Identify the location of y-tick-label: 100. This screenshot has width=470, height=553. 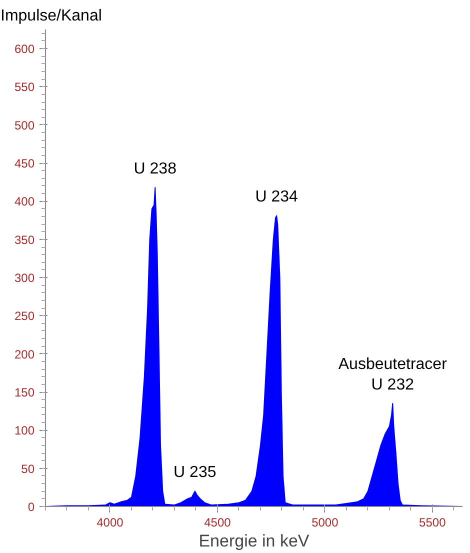
(24, 431).